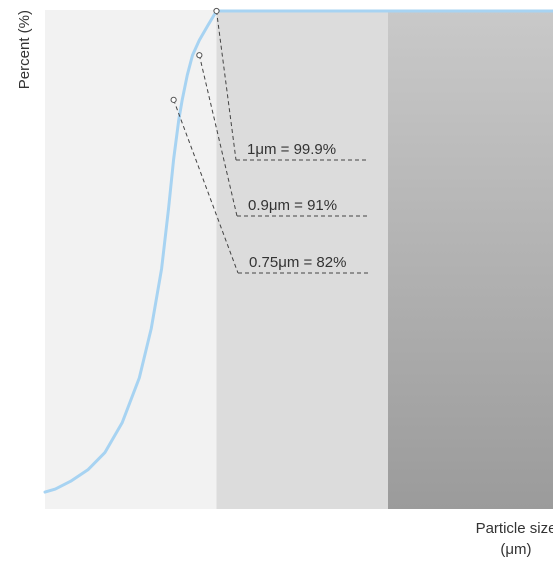 The image size is (553, 569). Describe the element at coordinates (499, 539) in the screenshot. I see `x-axis-label: Particle size (μm)` at that location.